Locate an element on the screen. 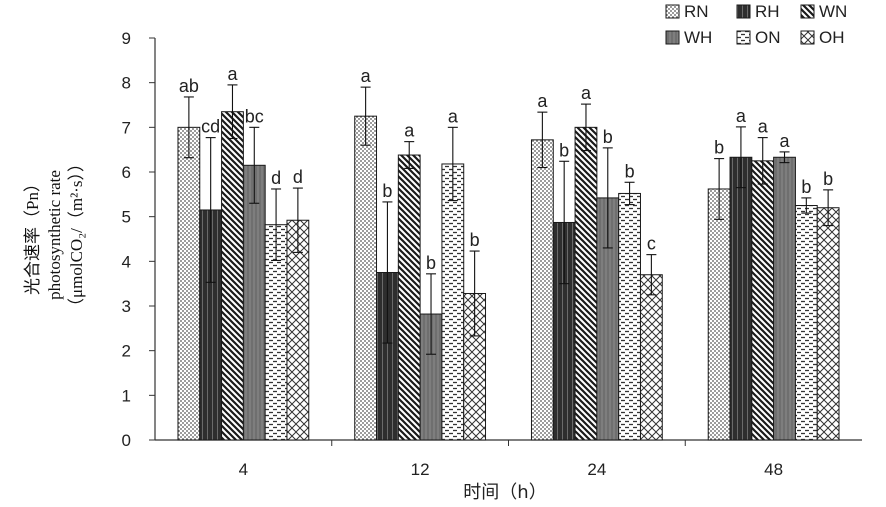 Image resolution: width=886 pixels, height=507 pixels. legend-label: OH is located at coordinates (832, 37).